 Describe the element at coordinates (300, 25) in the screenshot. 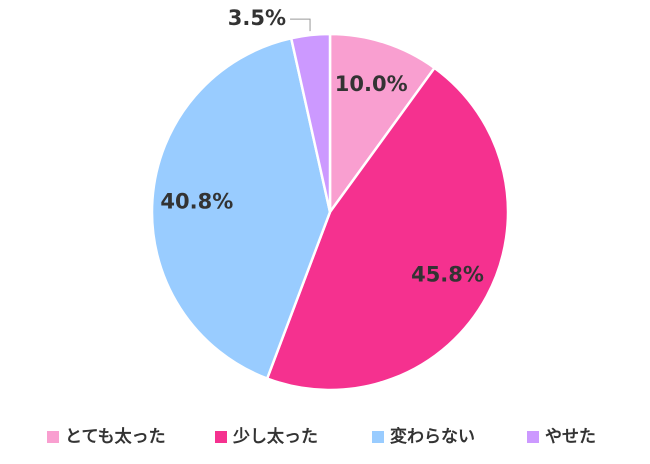

I see `leader-line` at that location.